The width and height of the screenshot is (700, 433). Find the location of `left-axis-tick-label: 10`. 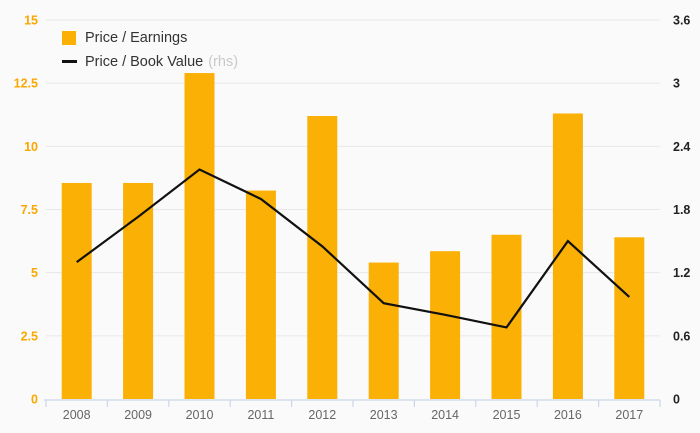

left-axis-tick-label: 10 is located at coordinates (31, 147).